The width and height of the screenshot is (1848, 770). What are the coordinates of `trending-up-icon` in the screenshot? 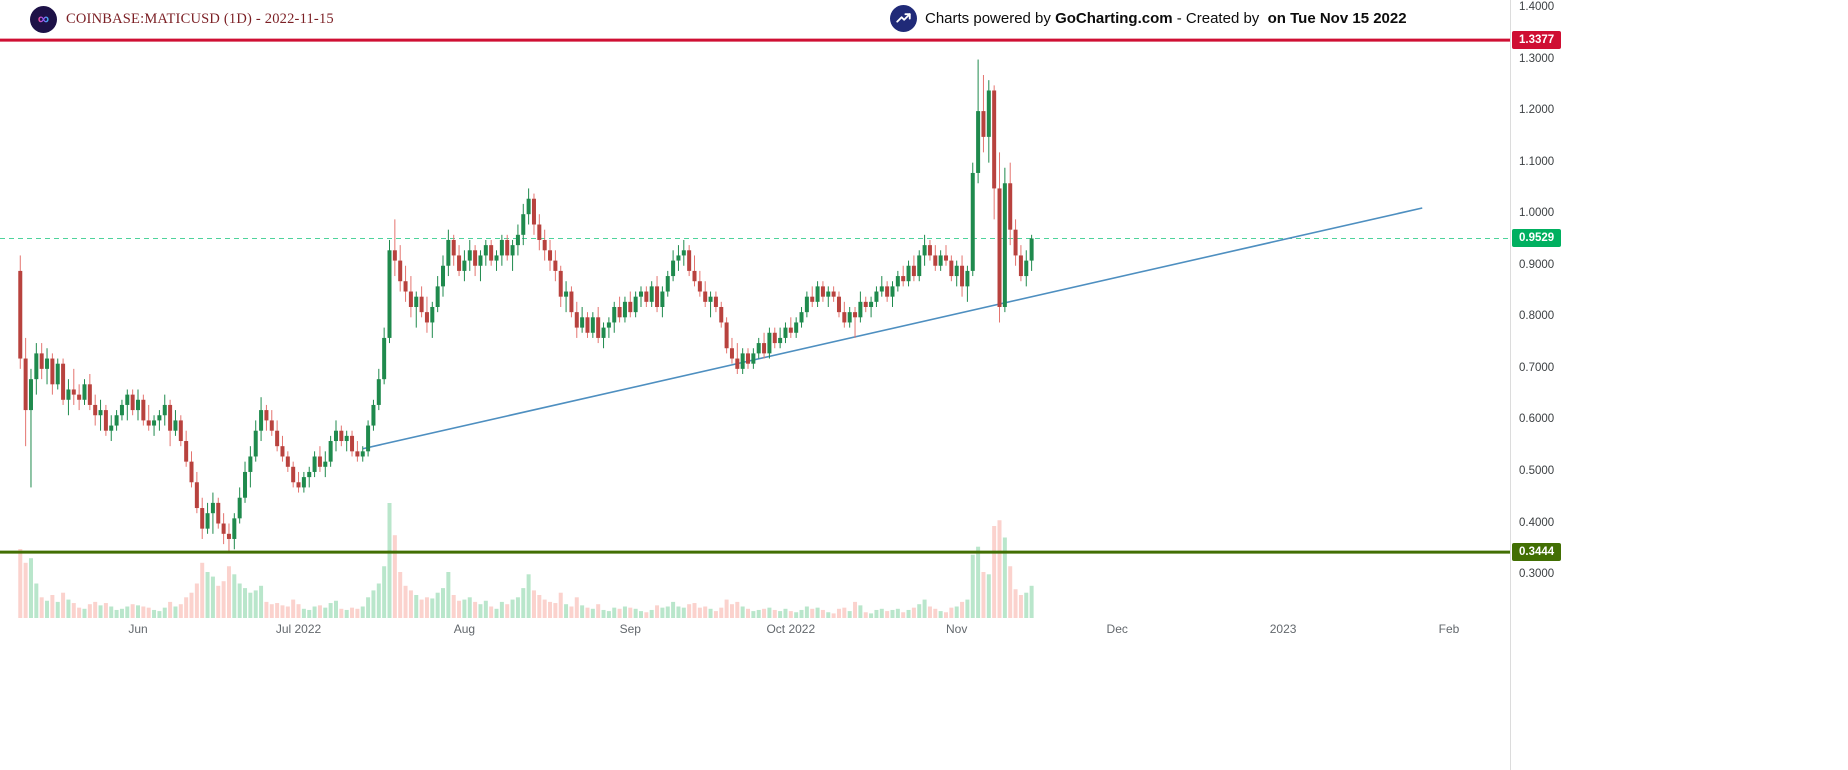 It's located at (903, 18).